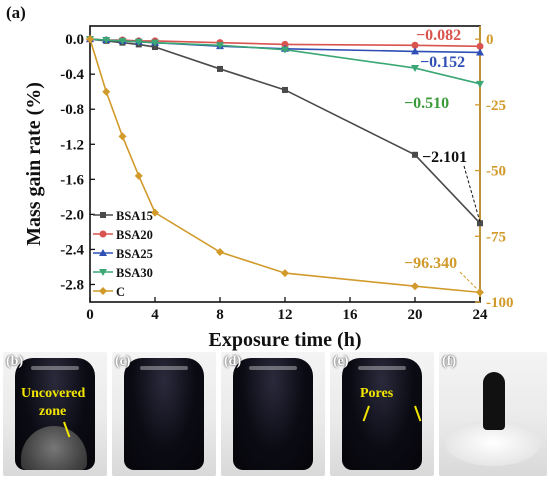 This screenshot has width=550, height=486. Describe the element at coordinates (134, 216) in the screenshot. I see `legend-label: BSA15` at that location.